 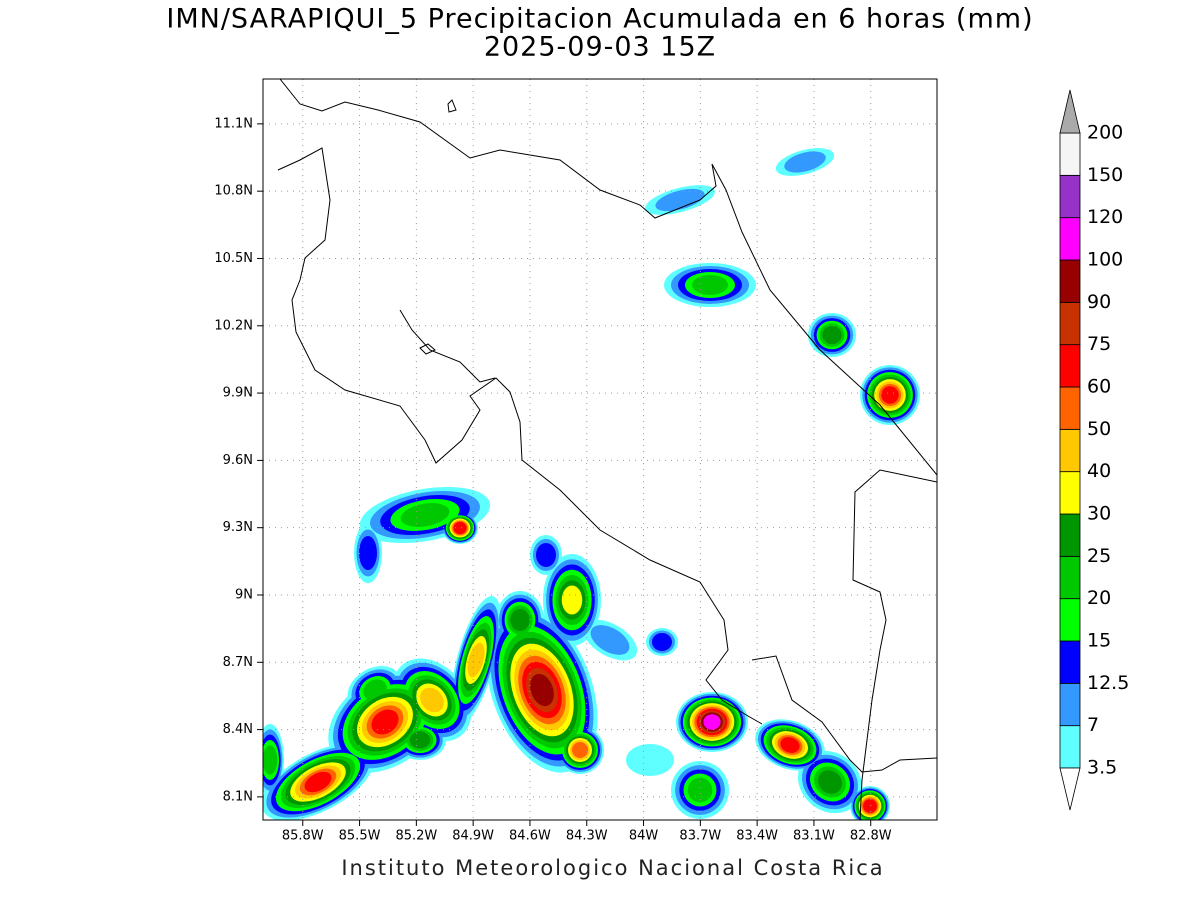 What do you see at coordinates (238, 729) in the screenshot?
I see `y-tick-label: 8.4N` at bounding box center [238, 729].